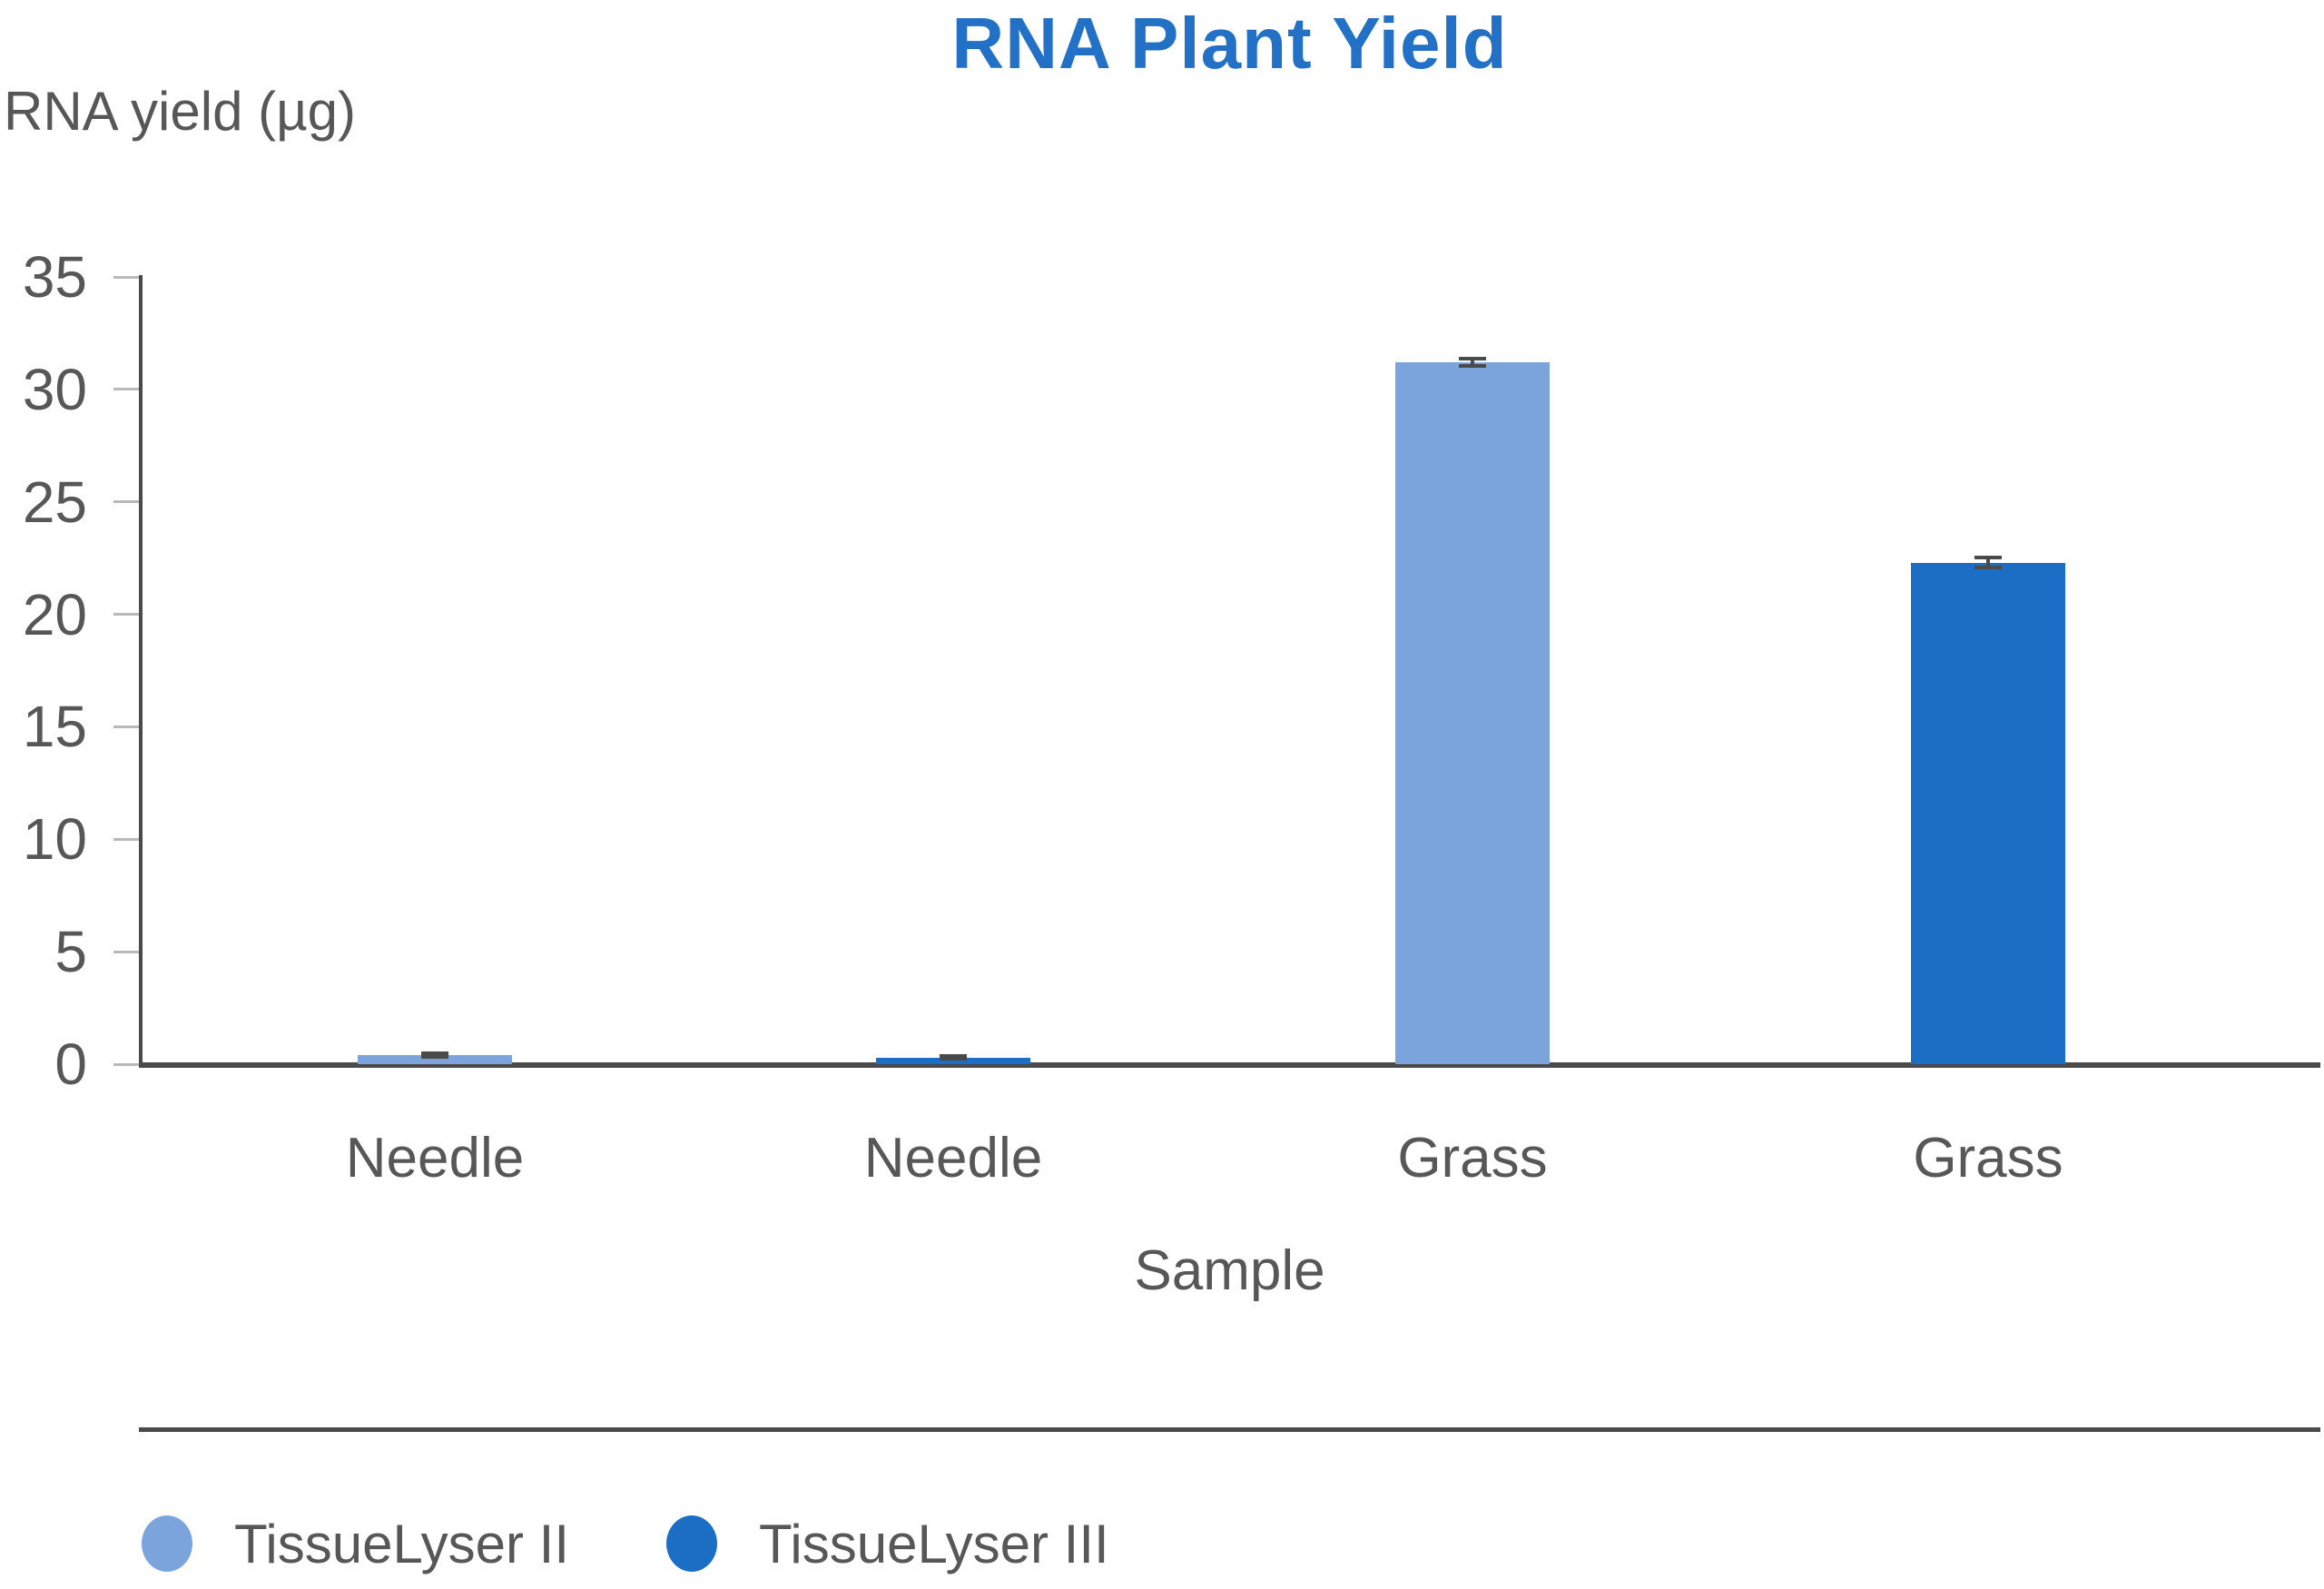 Image resolution: width=2324 pixels, height=1589 pixels. I want to click on legend-label: TissueLyser II, so click(401, 1543).